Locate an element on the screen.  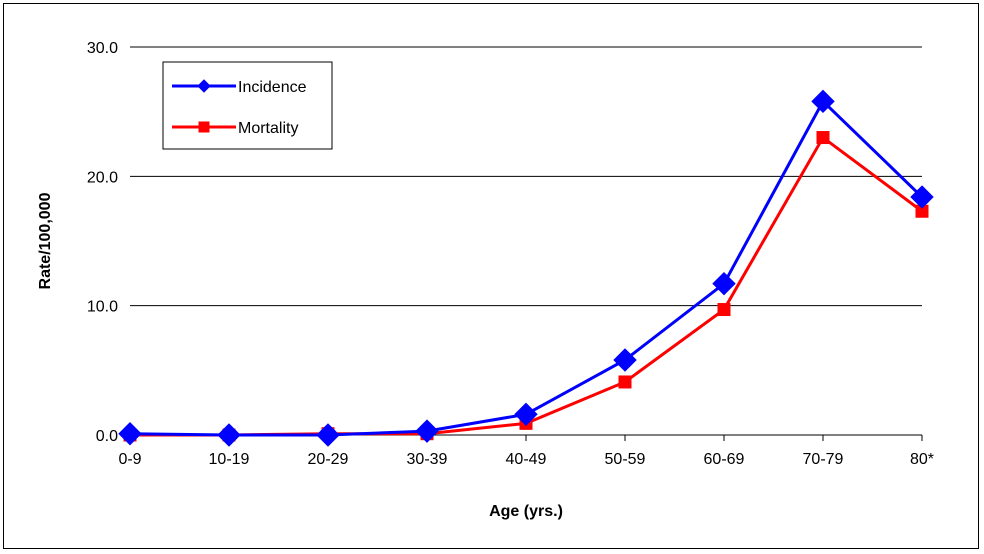
y-tick-label: 10.0 is located at coordinates (102, 307).